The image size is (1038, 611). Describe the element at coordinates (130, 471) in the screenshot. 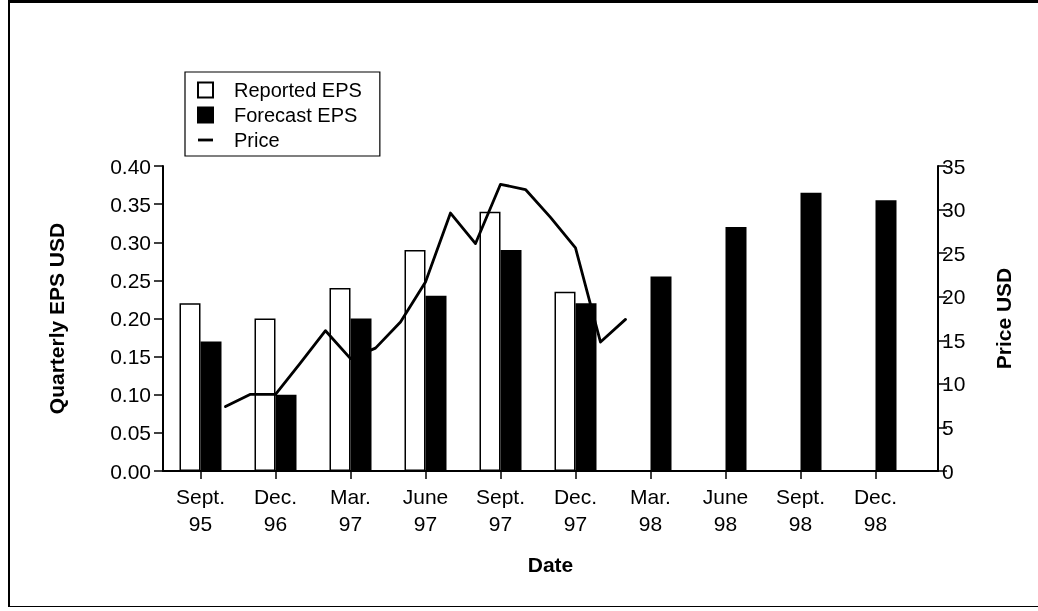

I see `y-tick-label: 0.00` at that location.